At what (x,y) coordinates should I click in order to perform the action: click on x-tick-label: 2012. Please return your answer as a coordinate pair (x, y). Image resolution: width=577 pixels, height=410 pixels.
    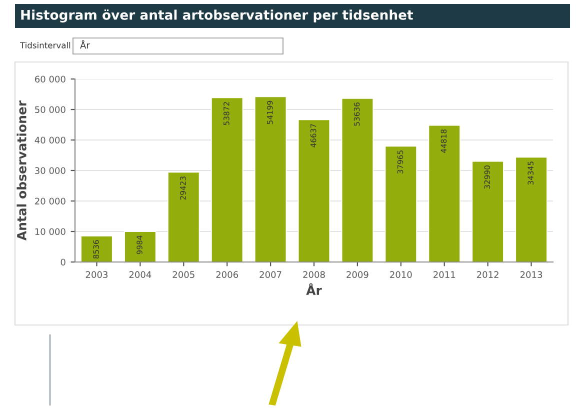
    Looking at the image, I should click on (487, 274).